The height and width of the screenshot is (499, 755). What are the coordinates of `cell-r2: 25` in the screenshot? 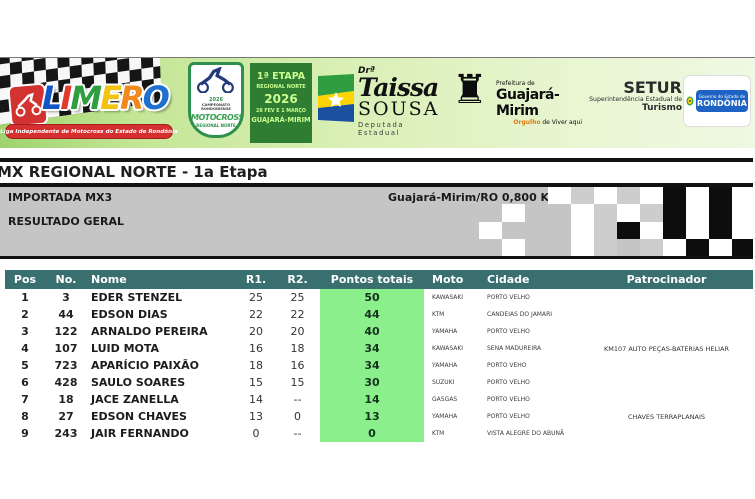 It's located at (297, 297).